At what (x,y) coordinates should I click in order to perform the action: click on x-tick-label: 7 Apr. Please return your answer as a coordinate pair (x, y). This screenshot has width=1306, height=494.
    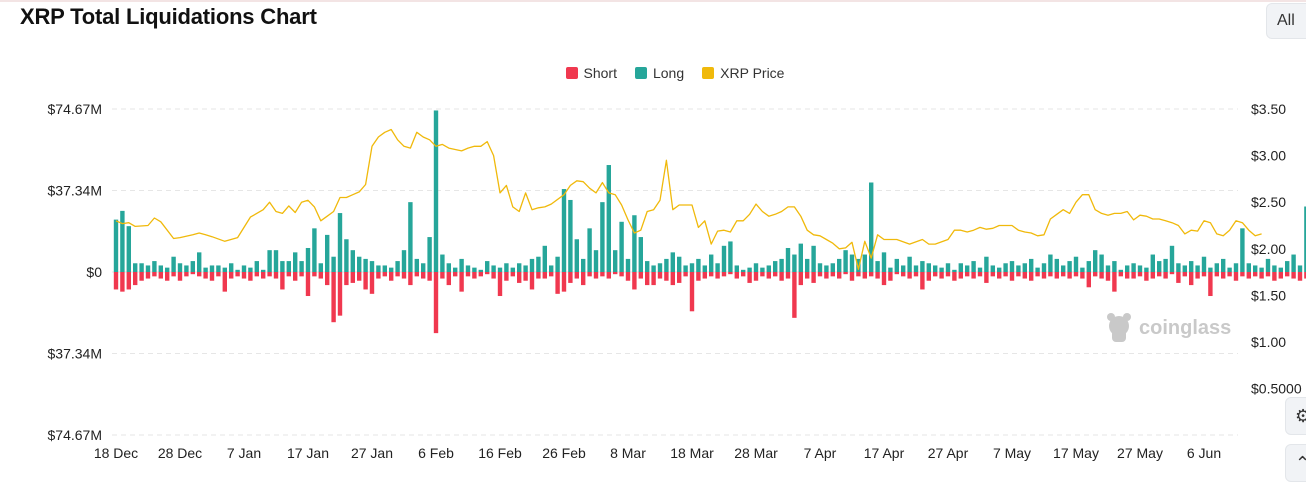
    Looking at the image, I should click on (820, 453).